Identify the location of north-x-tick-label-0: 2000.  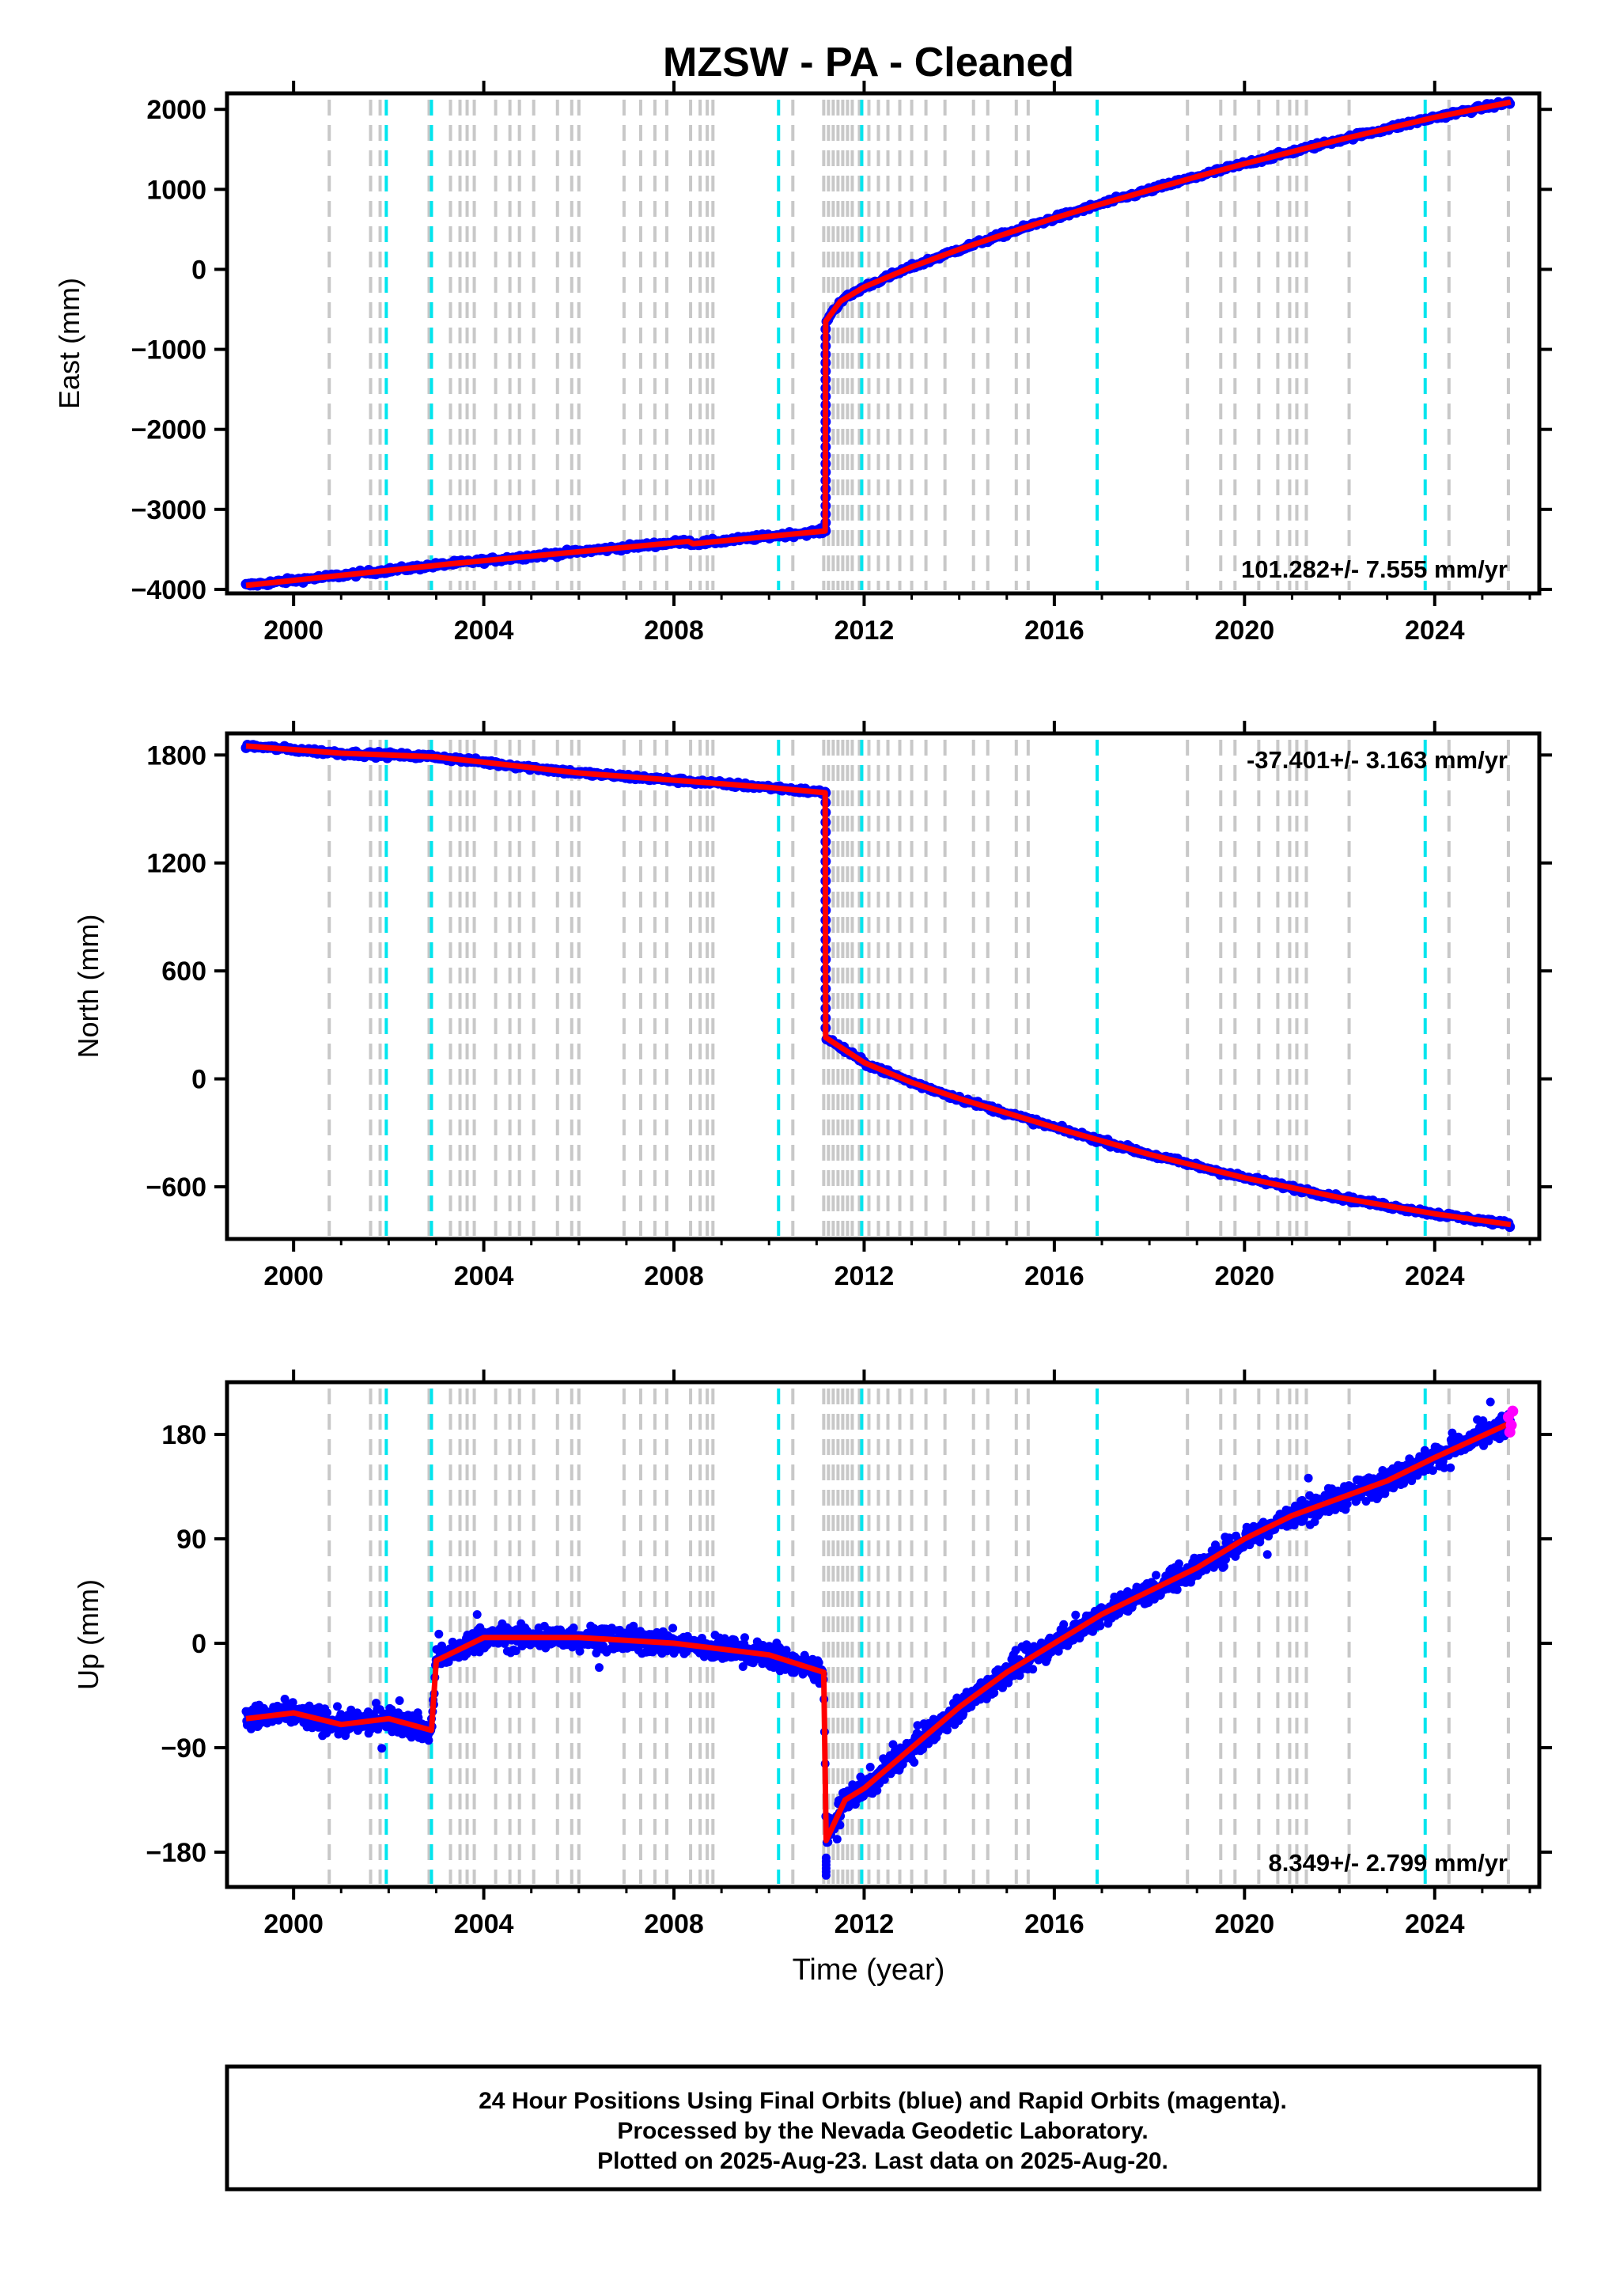
(293, 1276).